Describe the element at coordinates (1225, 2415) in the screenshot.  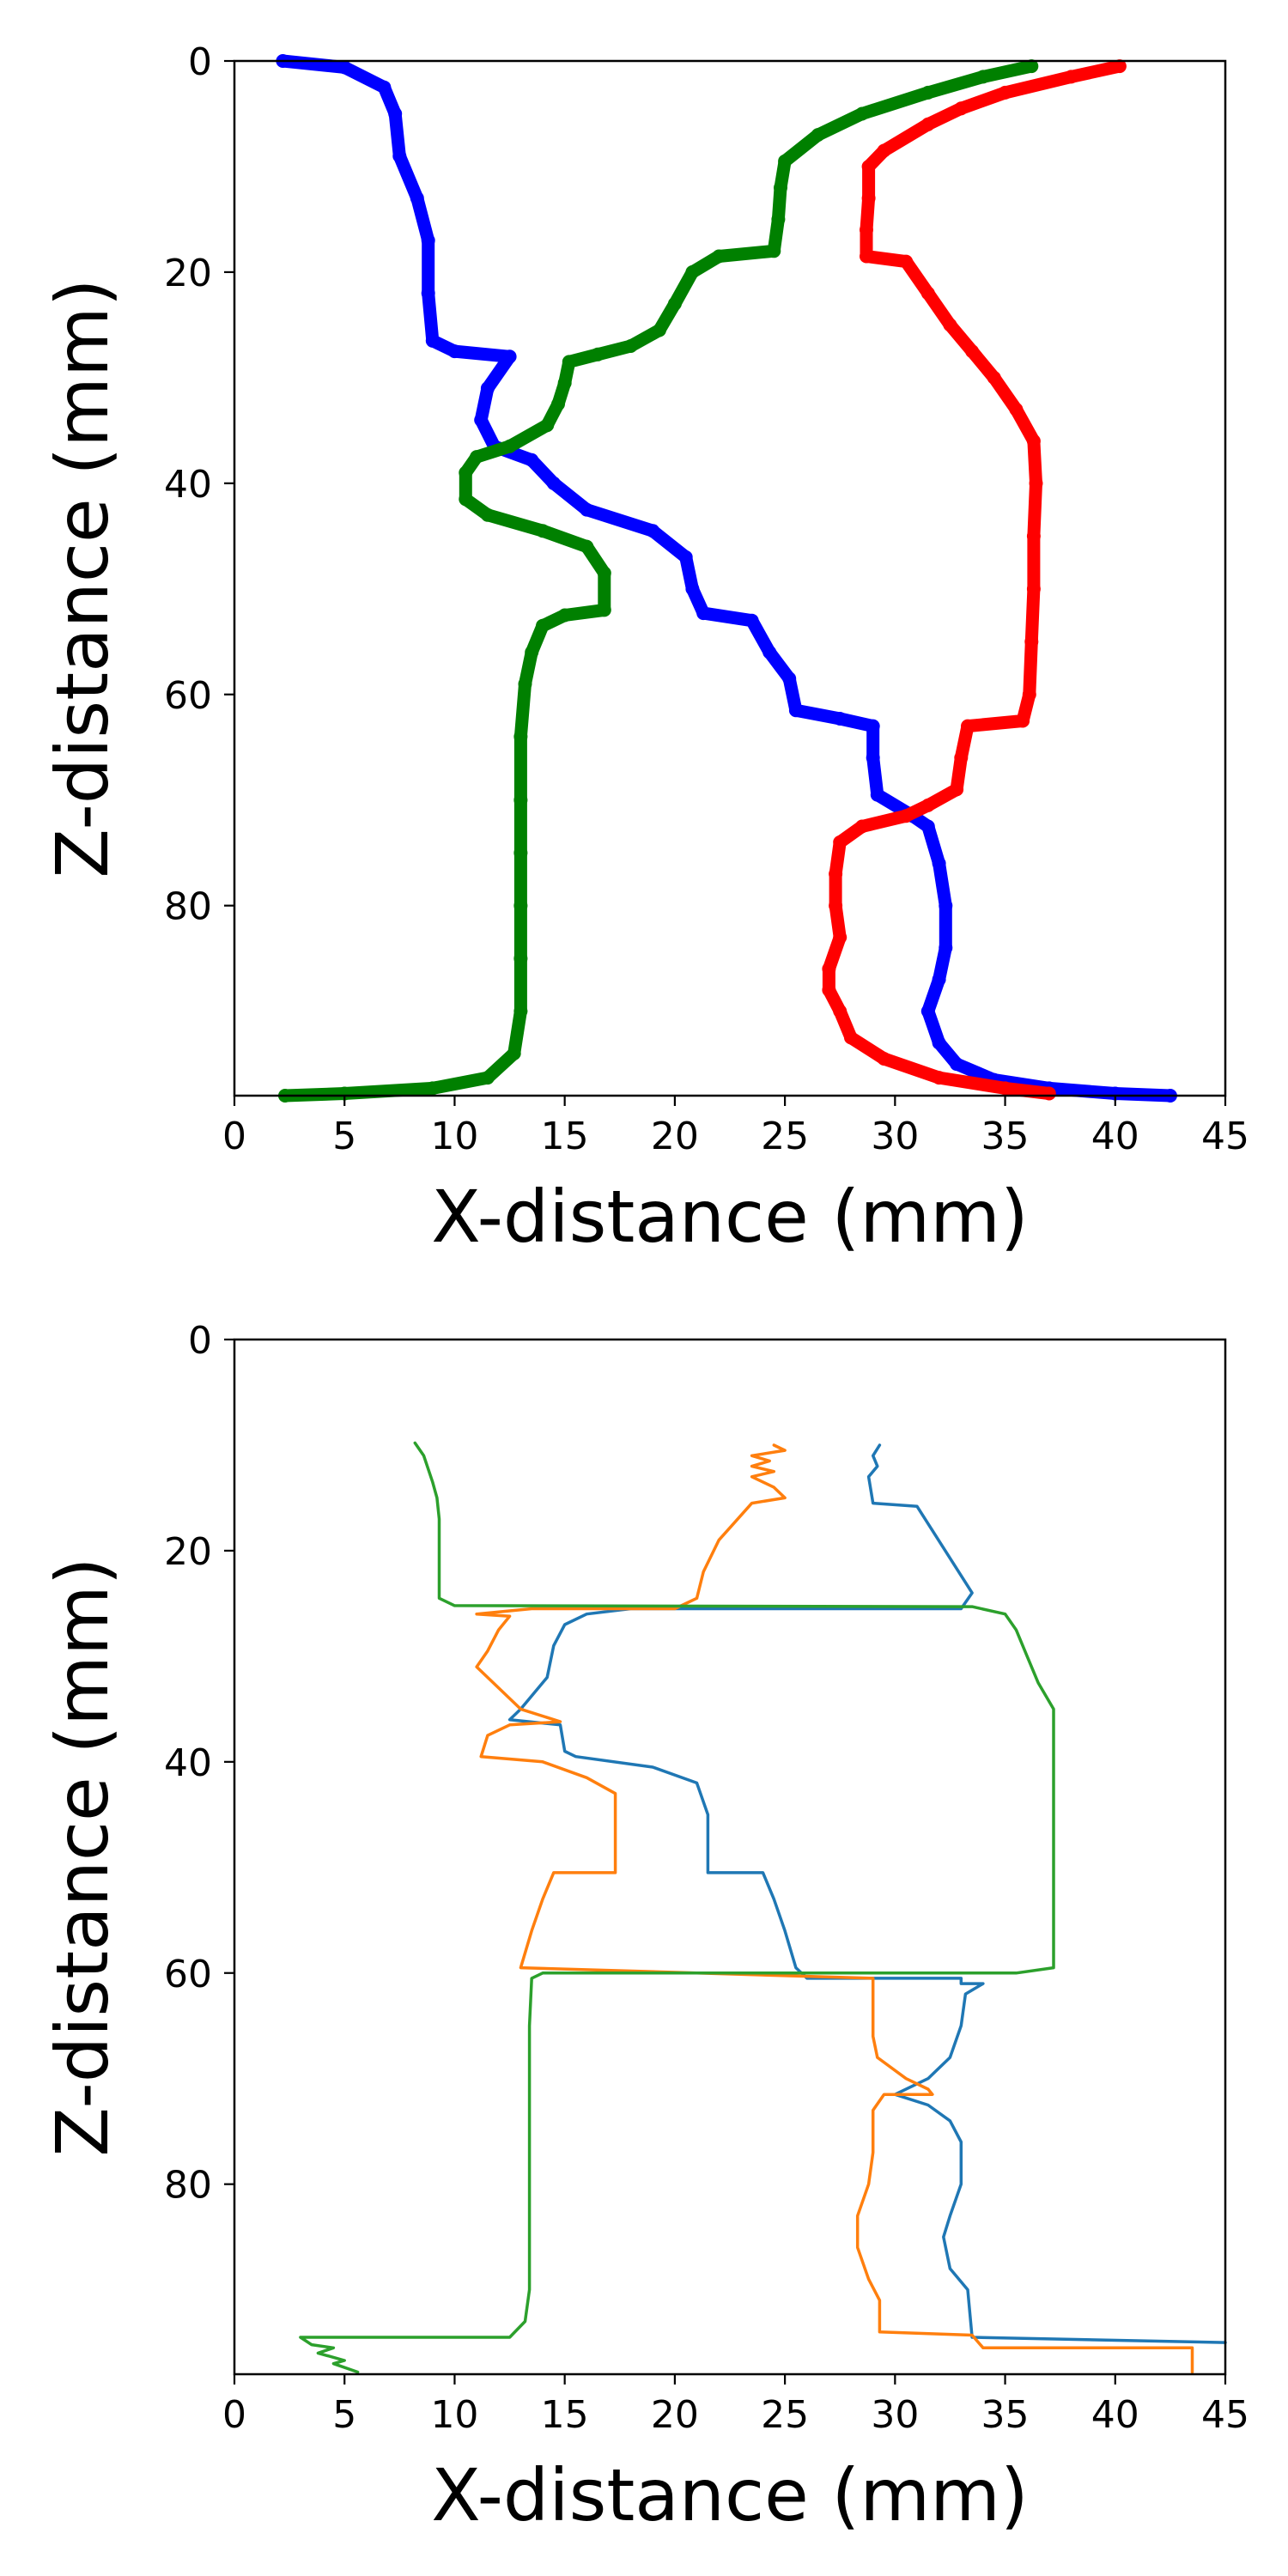
I see `x-tick-label: 45` at that location.